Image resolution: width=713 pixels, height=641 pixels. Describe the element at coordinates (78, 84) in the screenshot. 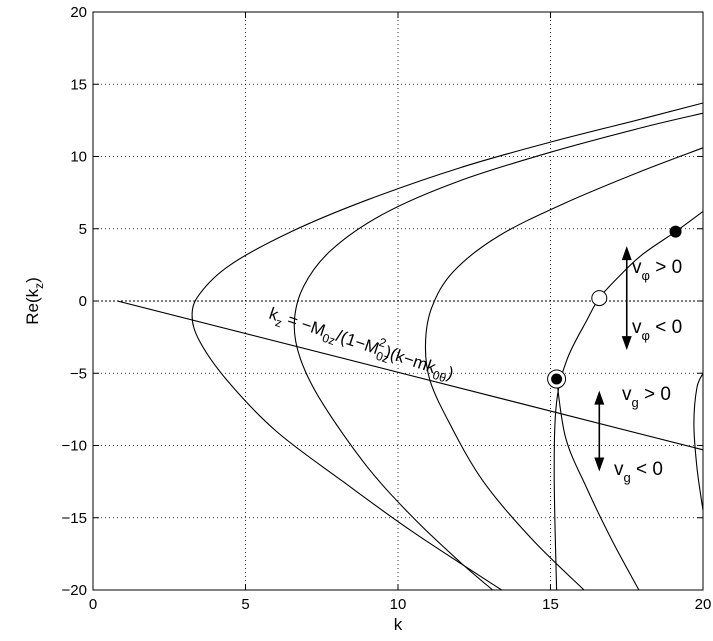

I see `y-tick-label: 15` at that location.